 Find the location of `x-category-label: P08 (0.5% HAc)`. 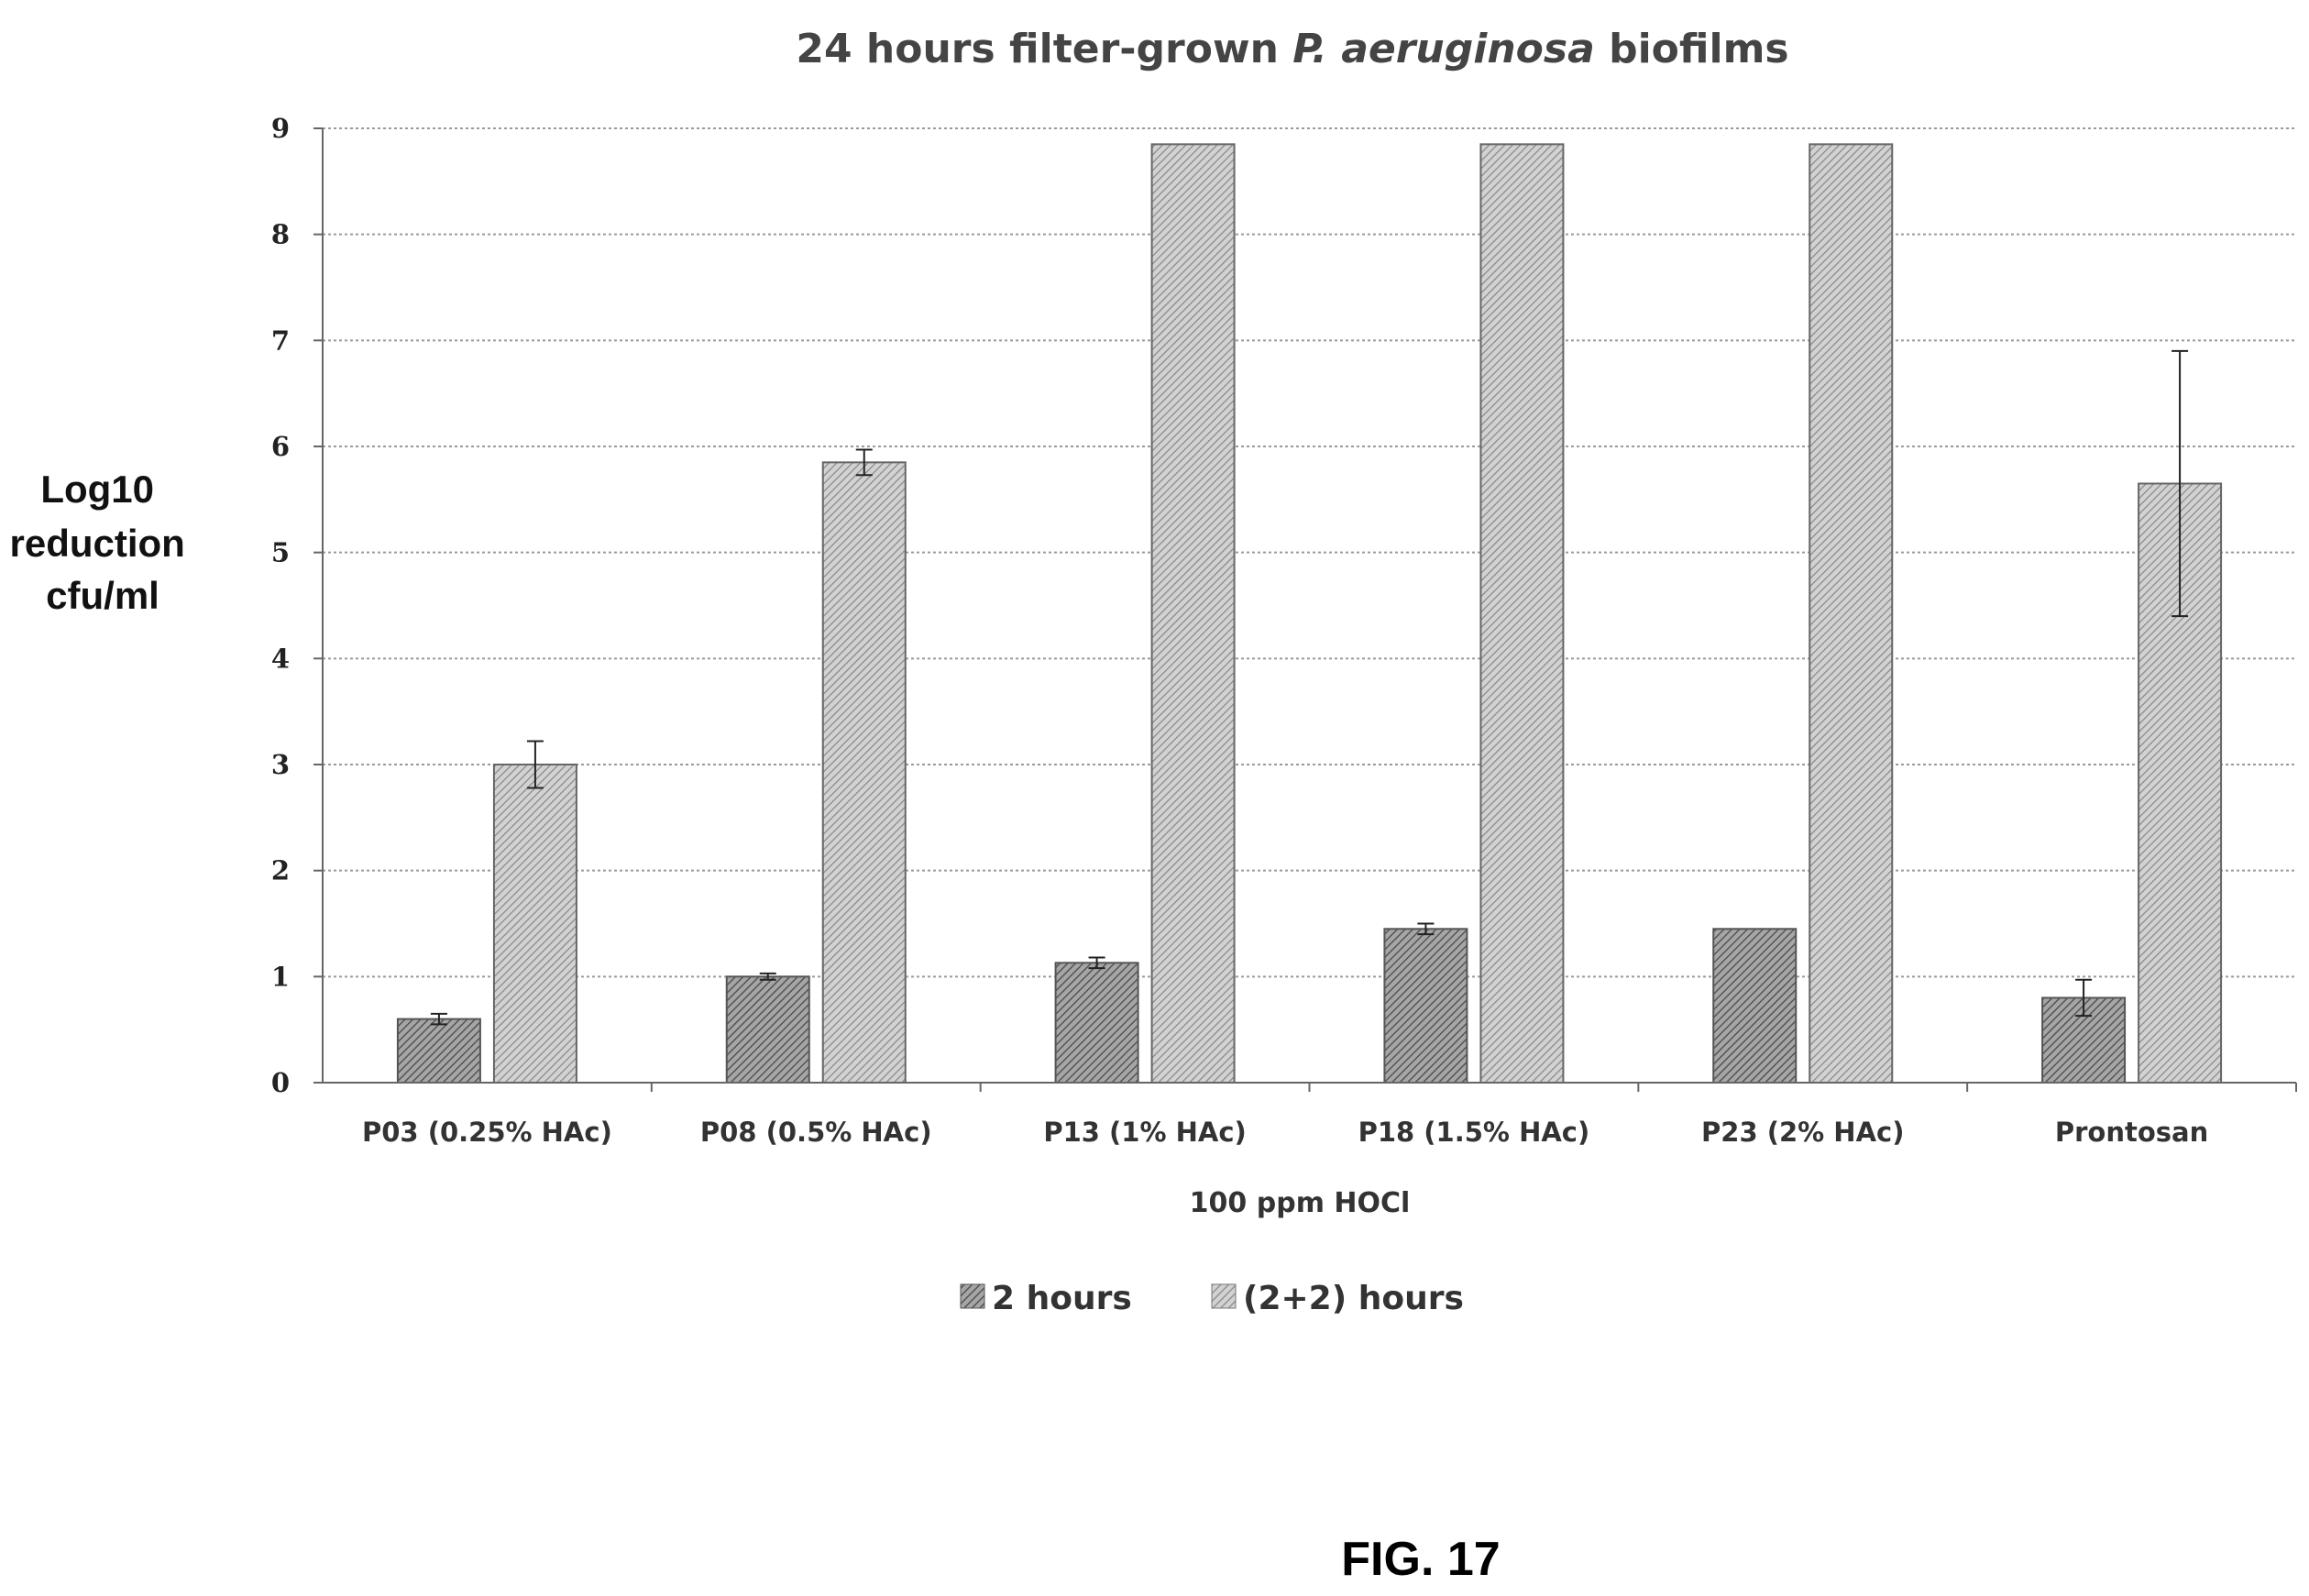

x-category-label: P08 (0.5% HAc) is located at coordinates (816, 1132).